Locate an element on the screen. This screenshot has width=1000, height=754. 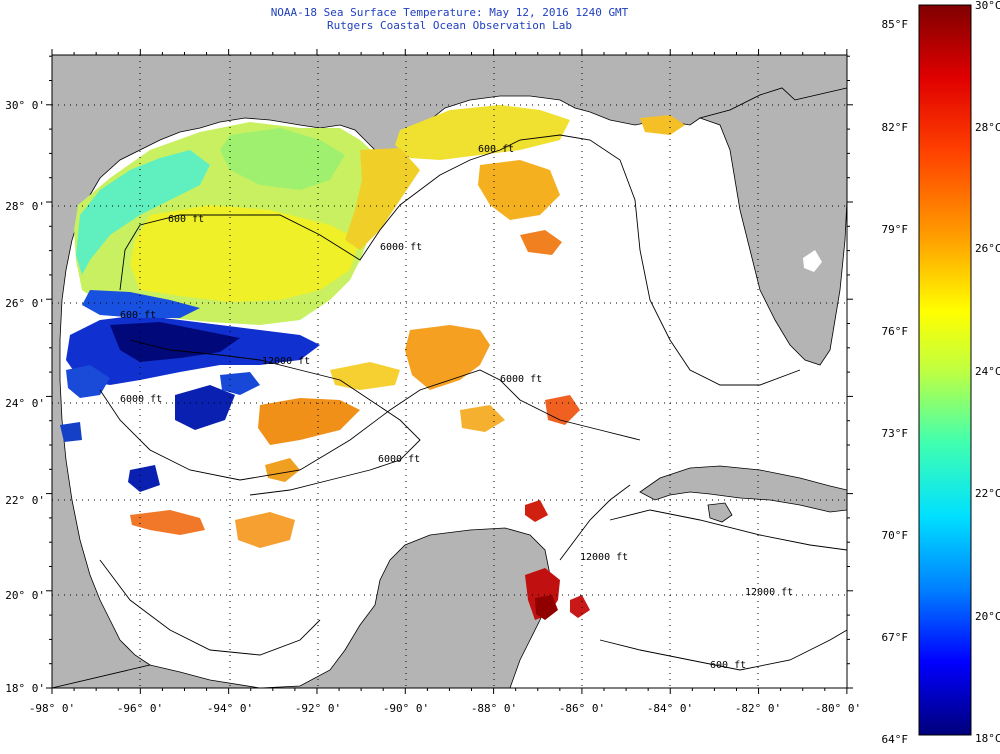
sst-patch-darkred is located at coordinates (546, 607).